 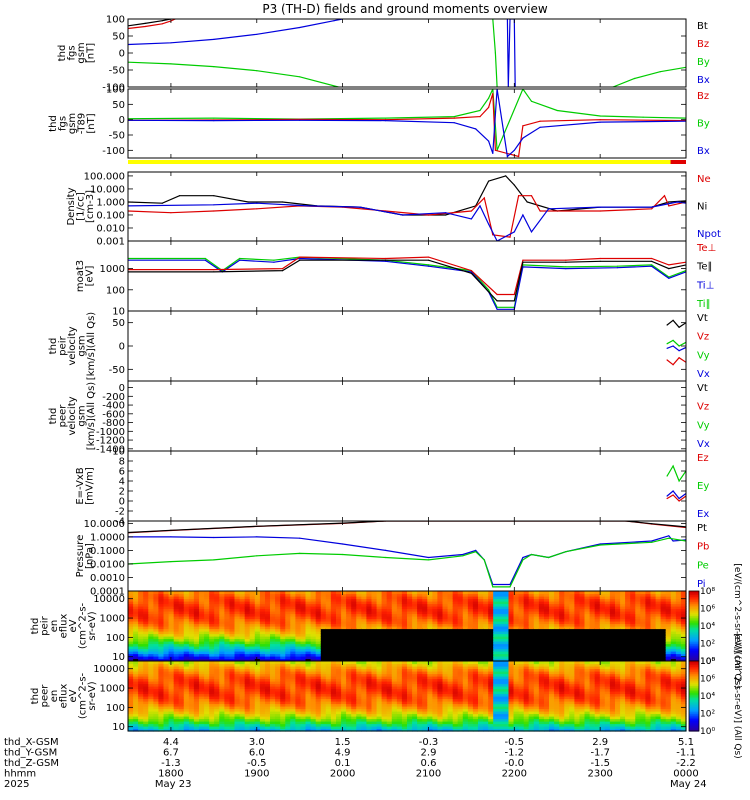 I want to click on legend-item-Ne: Ne, so click(x=704, y=179).